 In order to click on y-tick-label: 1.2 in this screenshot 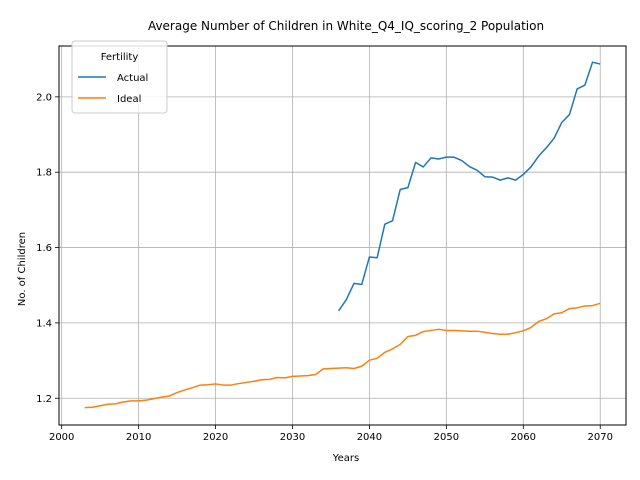, I will do `click(44, 399)`.